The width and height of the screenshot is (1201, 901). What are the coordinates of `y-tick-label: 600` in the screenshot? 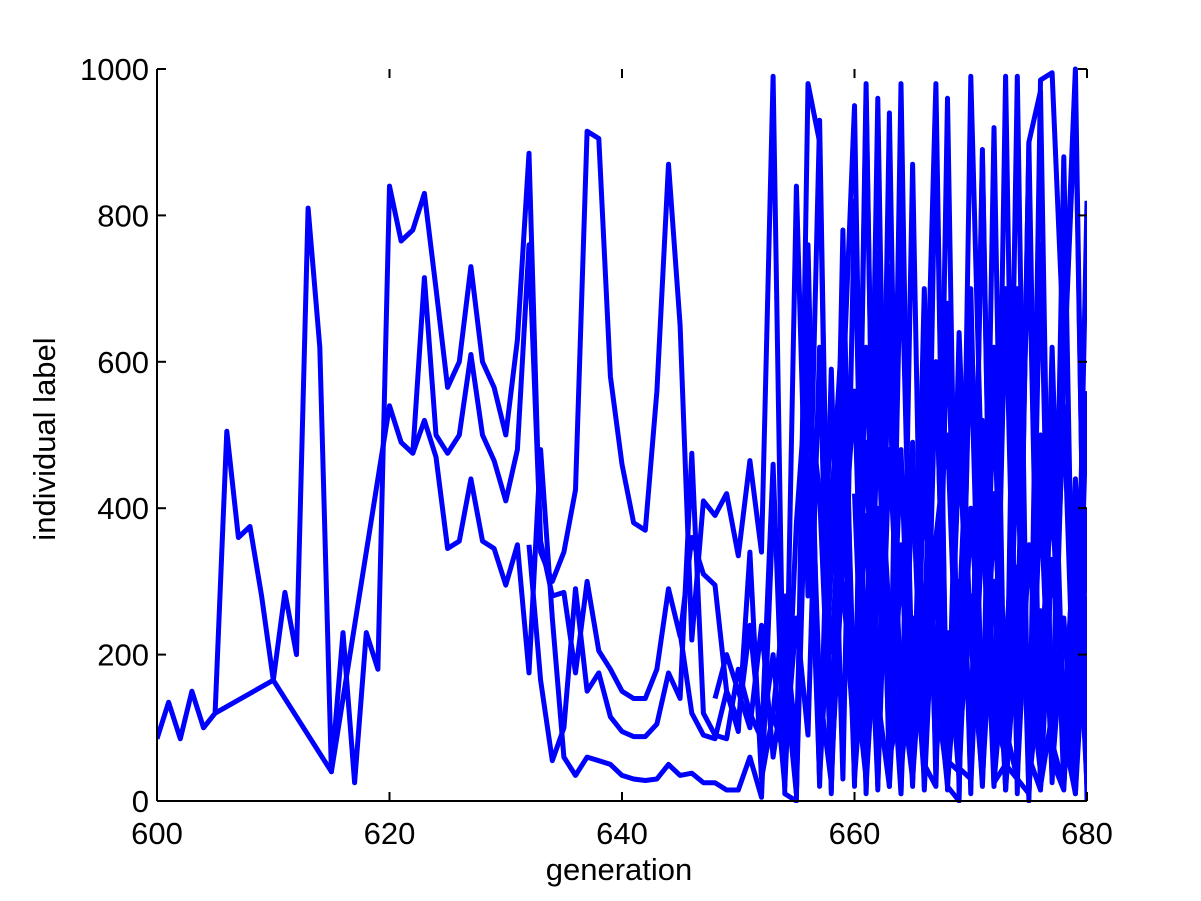 It's located at (123, 362).